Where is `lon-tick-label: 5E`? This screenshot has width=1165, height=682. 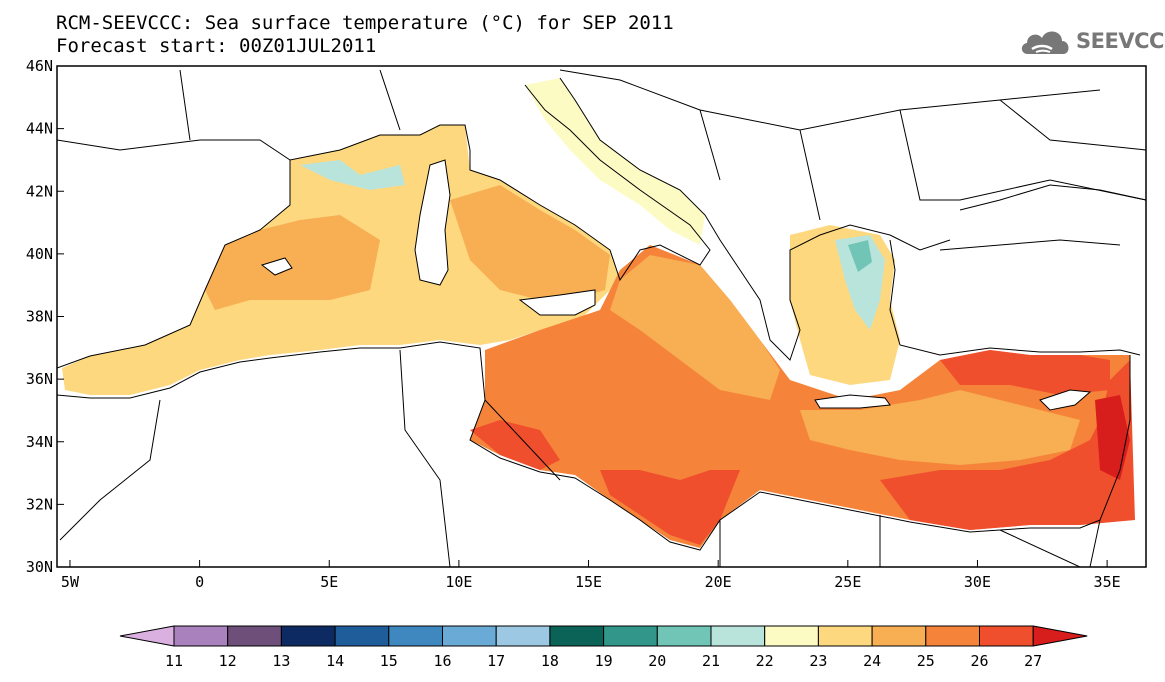
lon-tick-label: 5E is located at coordinates (329, 582).